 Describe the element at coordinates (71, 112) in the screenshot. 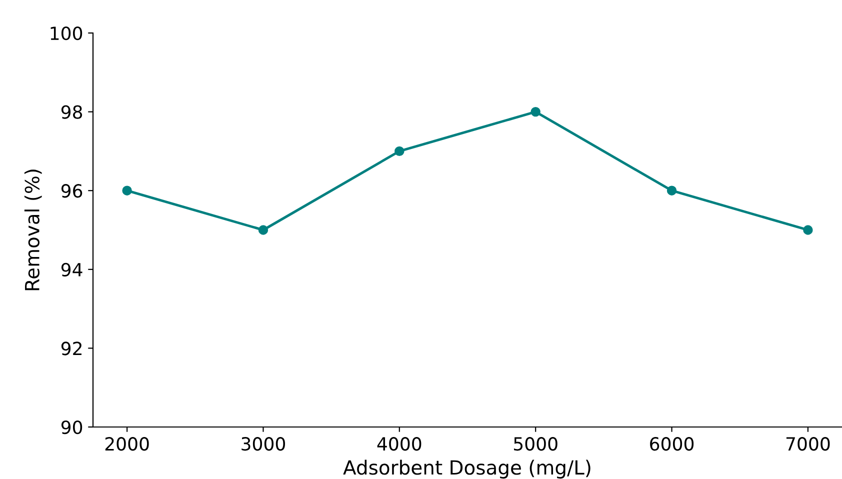

I see `y-tick-label: 98` at that location.